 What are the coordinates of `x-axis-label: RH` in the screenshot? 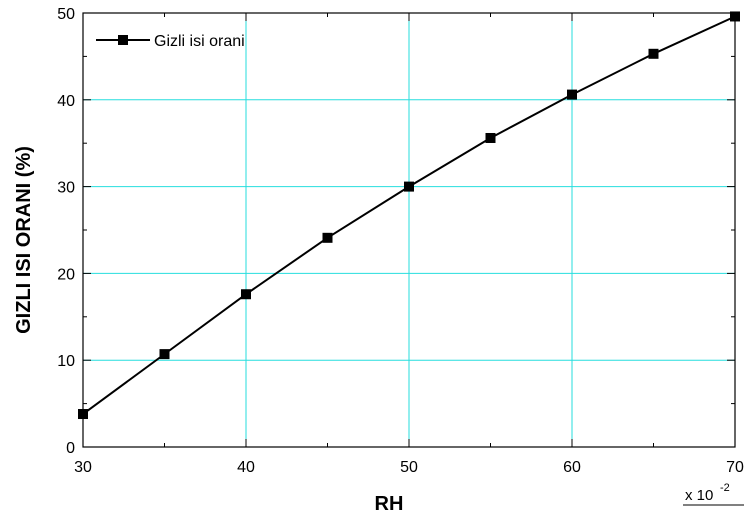 It's located at (389, 504).